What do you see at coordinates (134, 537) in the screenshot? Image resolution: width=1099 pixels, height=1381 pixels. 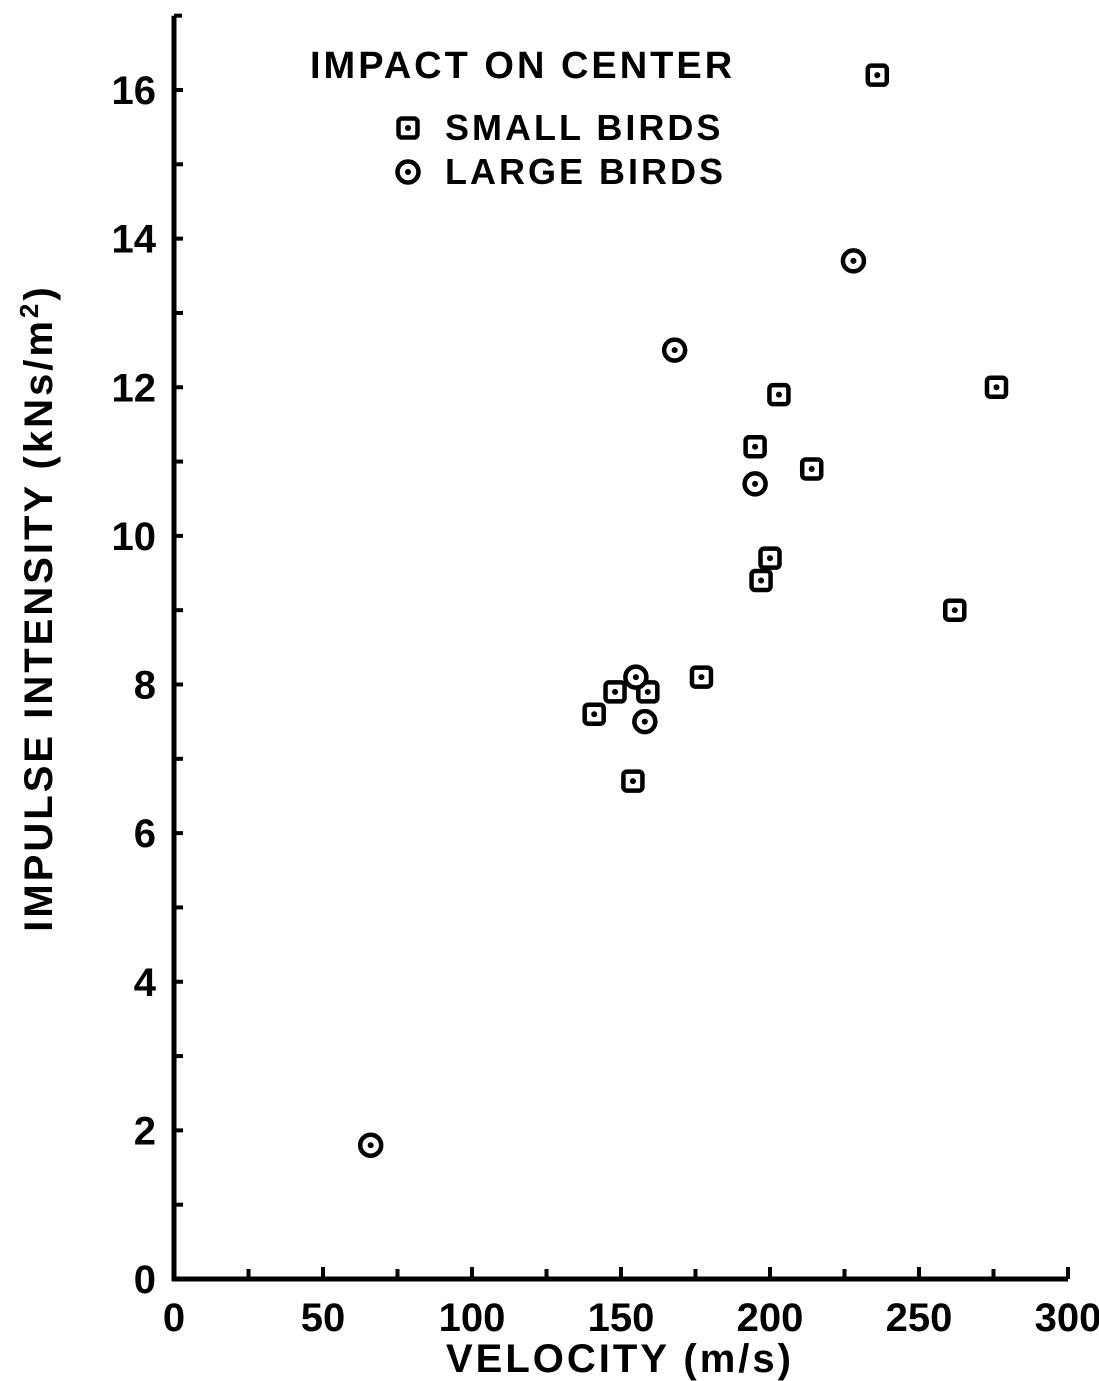 I see `y-tick-label: 10` at bounding box center [134, 537].